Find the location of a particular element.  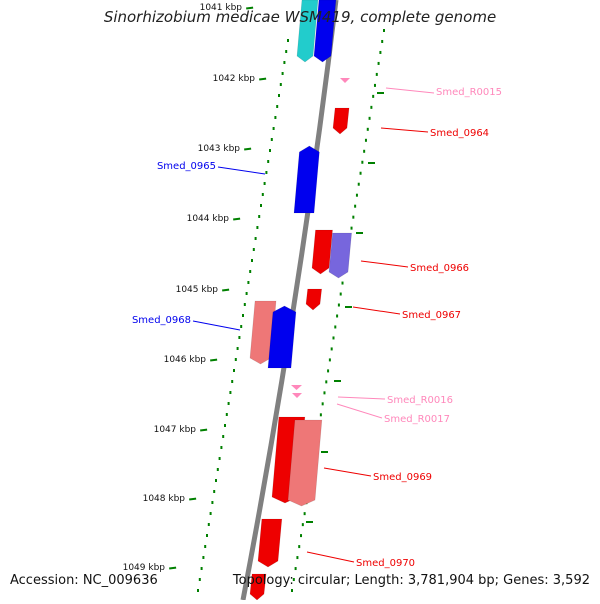

accession-text: Accession: NC_009636 is located at coordinates (84, 580).